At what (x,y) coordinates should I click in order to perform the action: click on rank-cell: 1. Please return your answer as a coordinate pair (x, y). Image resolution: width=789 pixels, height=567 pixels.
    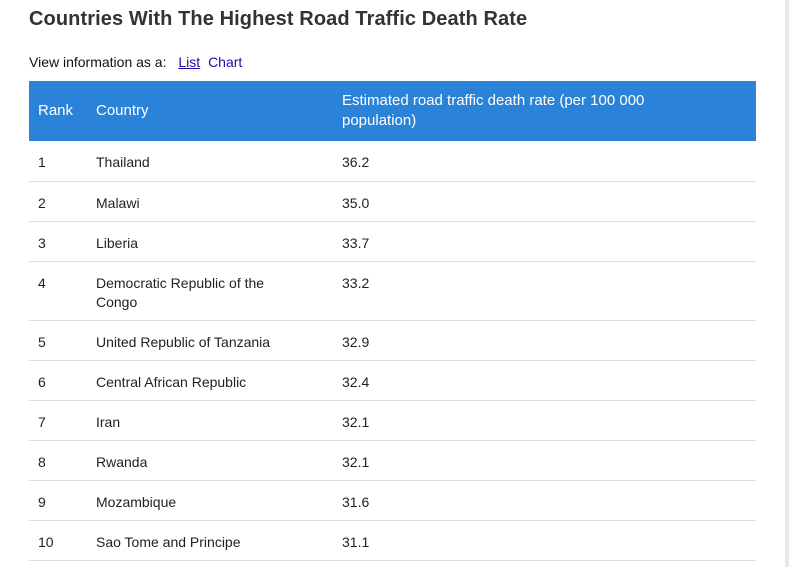
    Looking at the image, I should click on (62, 161).